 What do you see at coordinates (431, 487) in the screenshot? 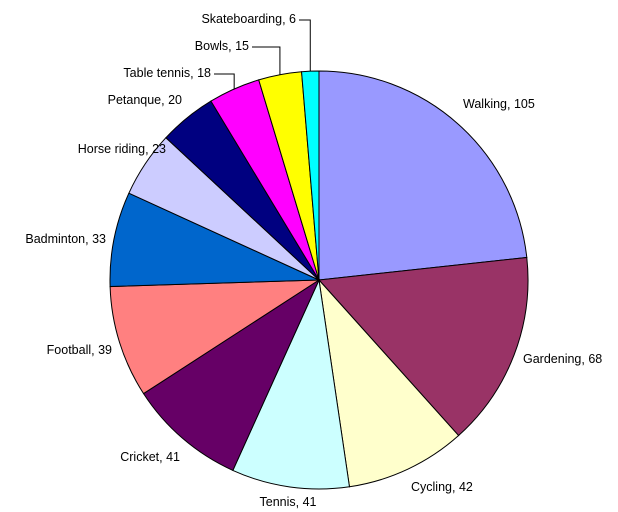
I see `slice-label-category: Cycling` at bounding box center [431, 487].